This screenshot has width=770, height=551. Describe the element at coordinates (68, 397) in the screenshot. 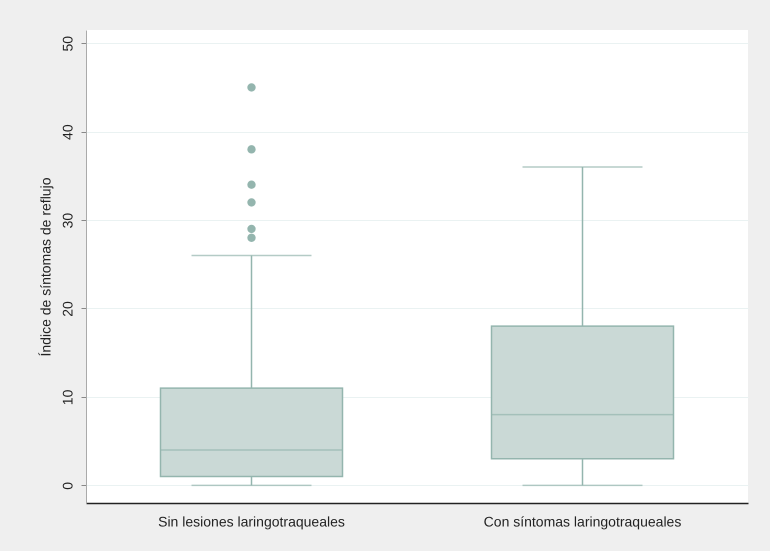

I see `y-tick-label: 10` at that location.